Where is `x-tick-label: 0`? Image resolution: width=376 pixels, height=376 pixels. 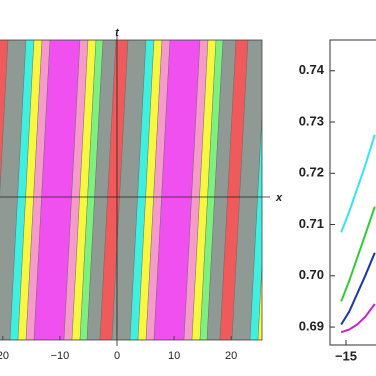
x-tick-label: 0 is located at coordinates (117, 356).